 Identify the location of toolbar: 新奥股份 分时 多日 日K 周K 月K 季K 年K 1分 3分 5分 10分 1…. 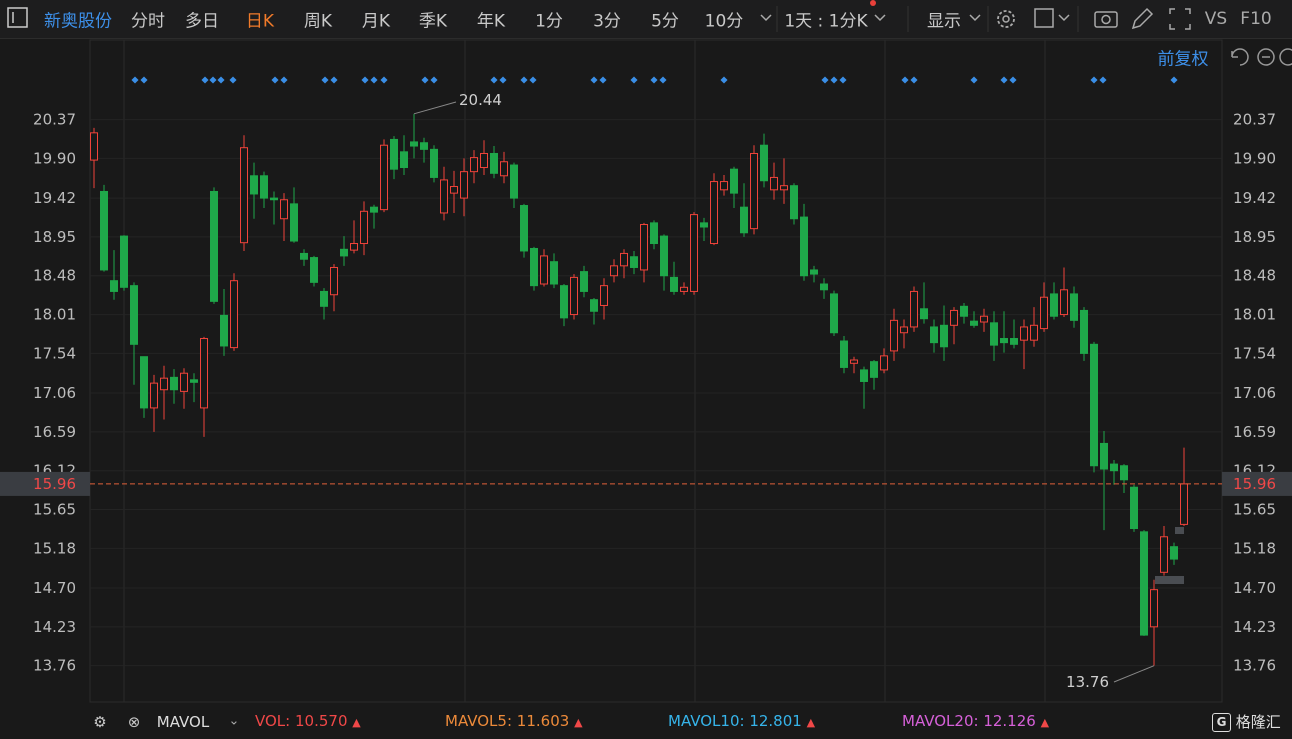
(646, 19).